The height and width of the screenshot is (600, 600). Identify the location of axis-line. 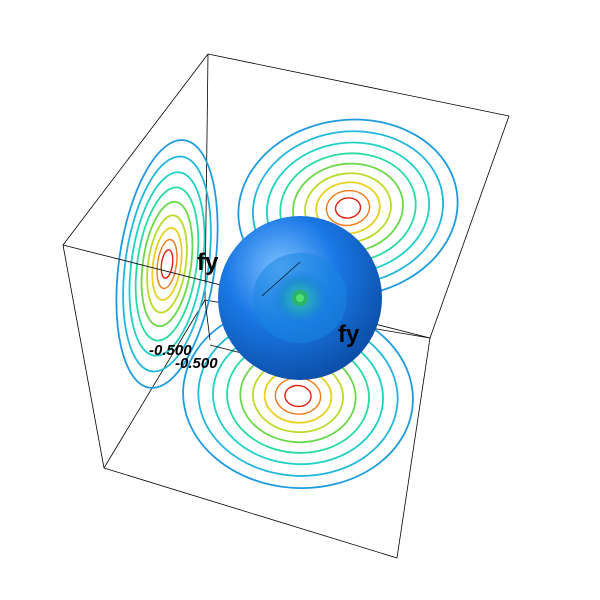
(207, 320).